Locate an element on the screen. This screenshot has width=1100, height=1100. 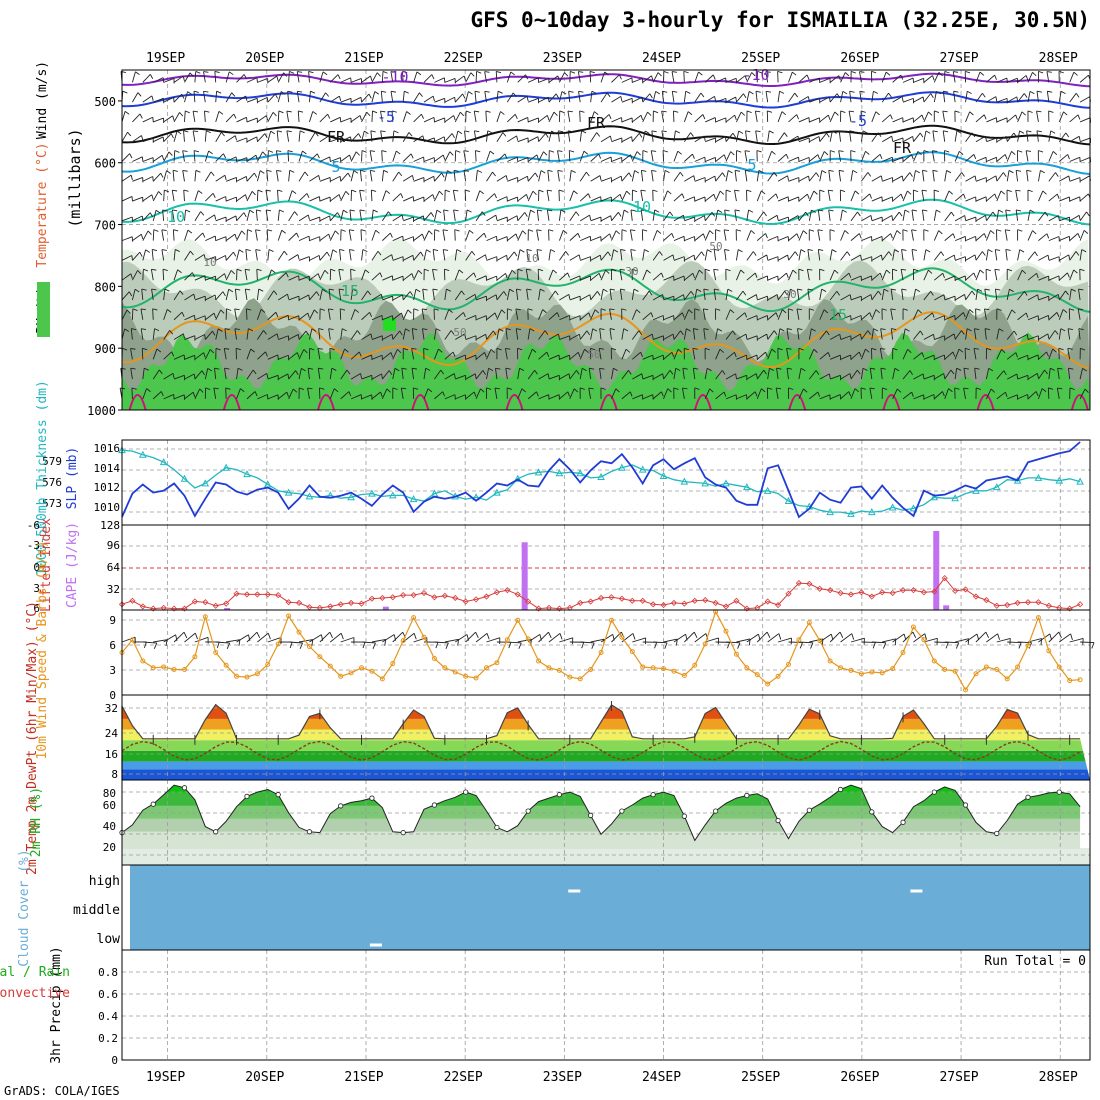
cape-tick-label: 32 is located at coordinates (113, 589).